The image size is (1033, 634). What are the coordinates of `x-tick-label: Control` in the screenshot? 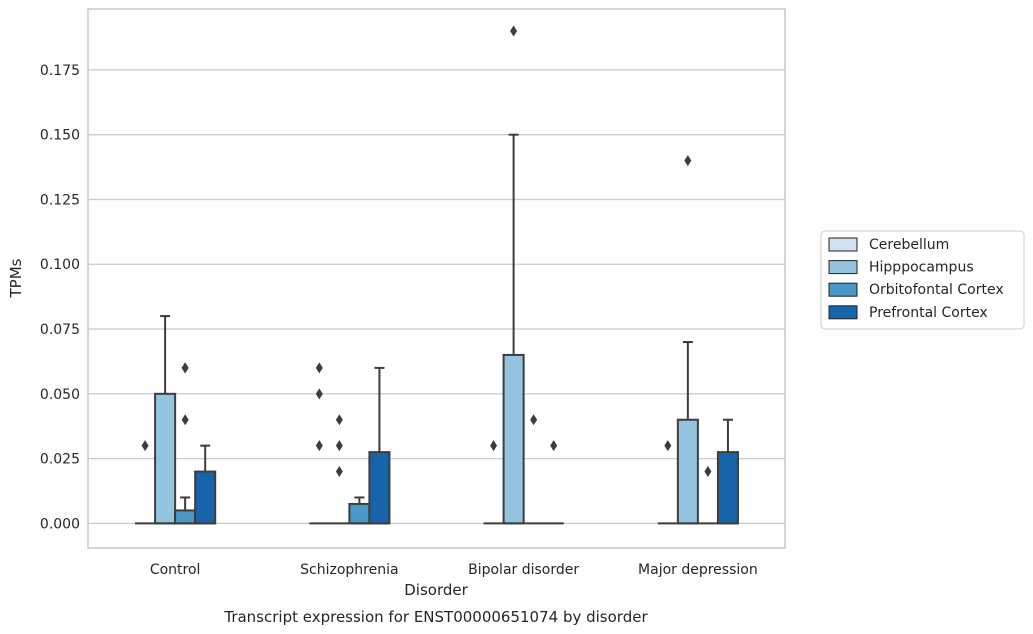 It's located at (175, 570).